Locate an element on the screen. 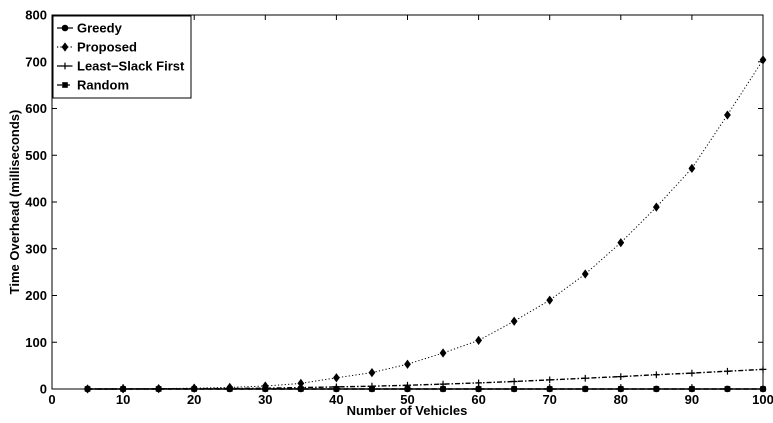 Image resolution: width=773 pixels, height=423 pixels. y-axis-label: Time Overhead (milliseconds) is located at coordinates (14, 202).